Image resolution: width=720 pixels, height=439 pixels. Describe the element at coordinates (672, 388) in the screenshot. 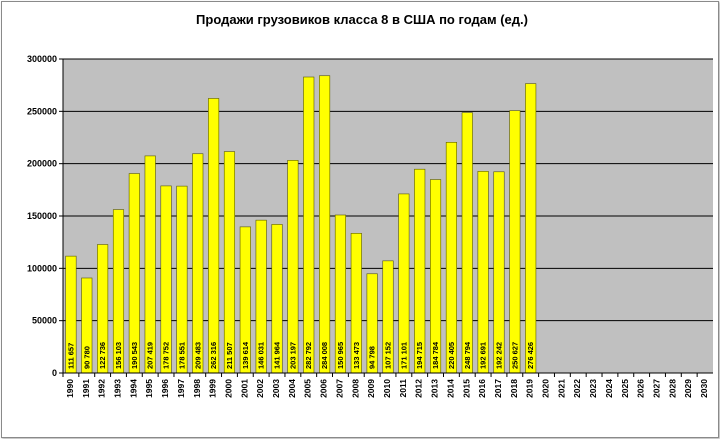

I see `x-tick-label: 2028` at that location.